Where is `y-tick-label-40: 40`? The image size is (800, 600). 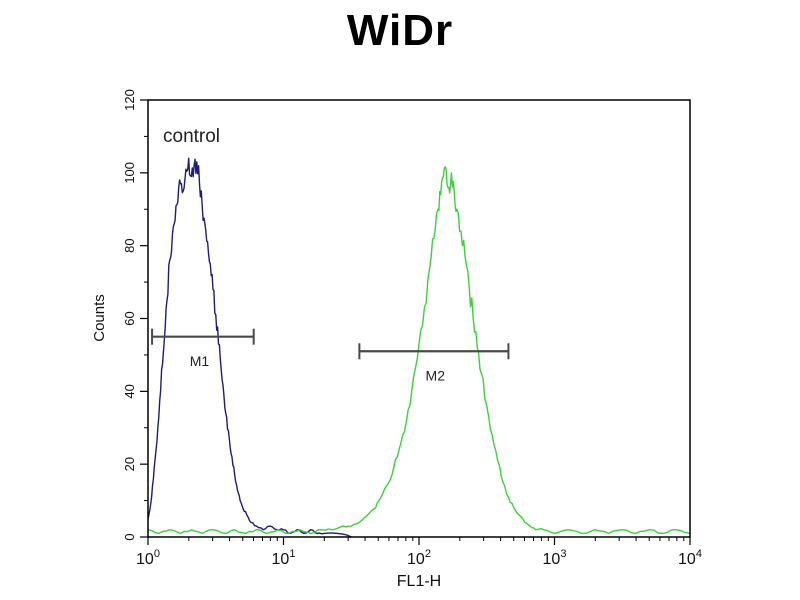 y-tick-label-40: 40 is located at coordinates (129, 391).